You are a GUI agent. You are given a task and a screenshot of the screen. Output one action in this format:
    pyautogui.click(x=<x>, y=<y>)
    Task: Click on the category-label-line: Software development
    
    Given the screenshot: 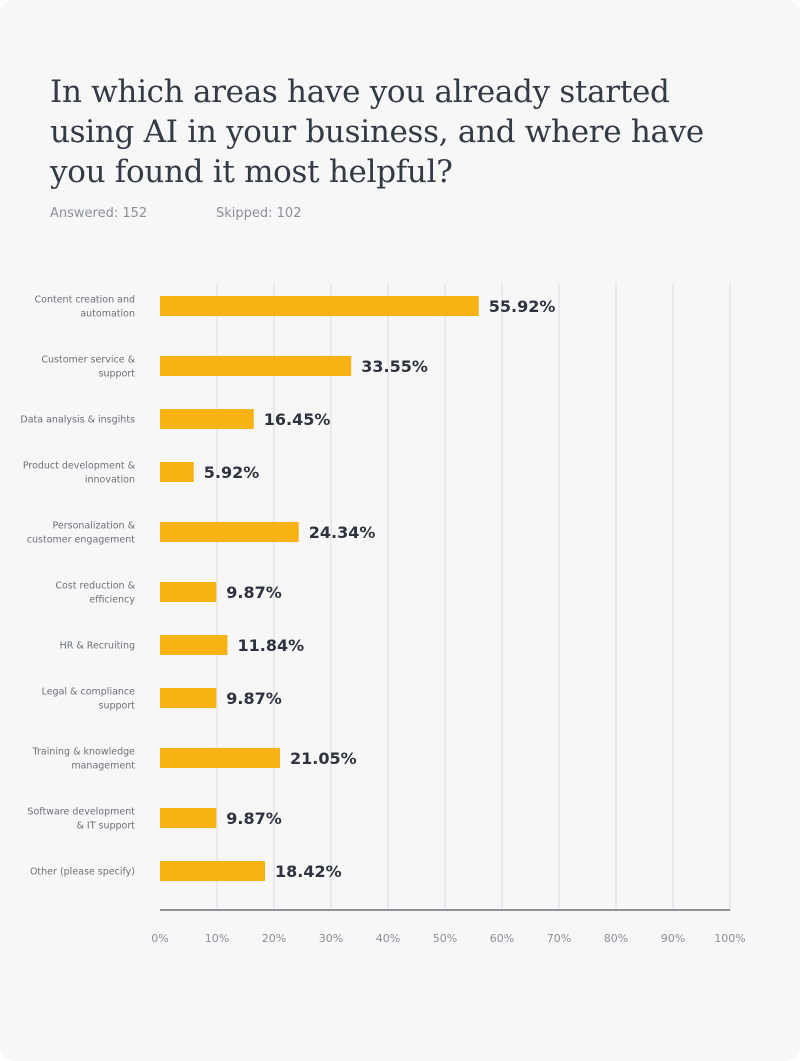 What is the action you would take?
    pyautogui.click(x=81, y=812)
    